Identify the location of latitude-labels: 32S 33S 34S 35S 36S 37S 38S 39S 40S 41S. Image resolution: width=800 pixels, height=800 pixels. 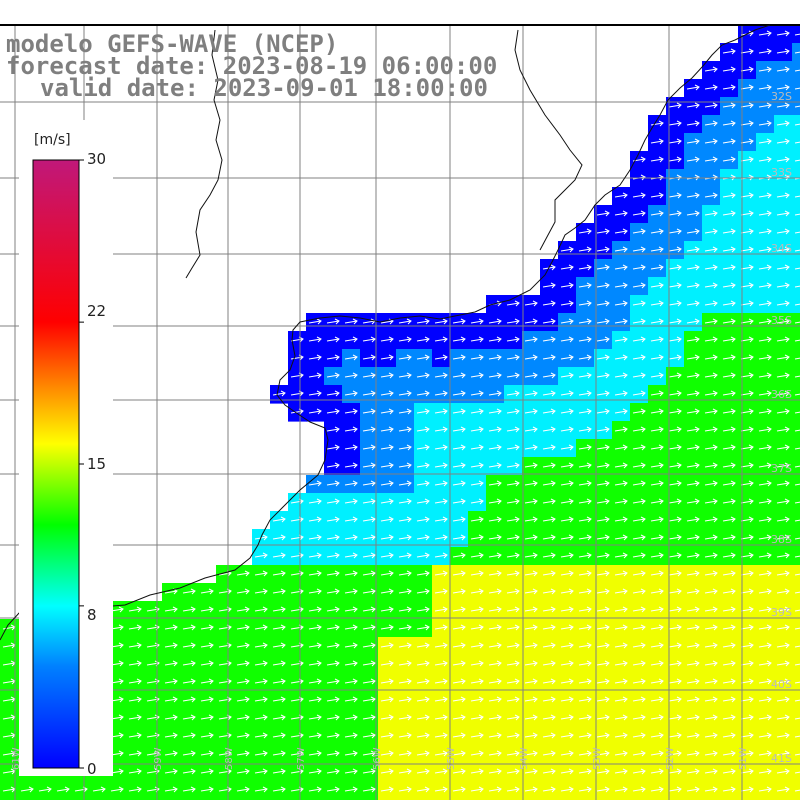
(781, 427).